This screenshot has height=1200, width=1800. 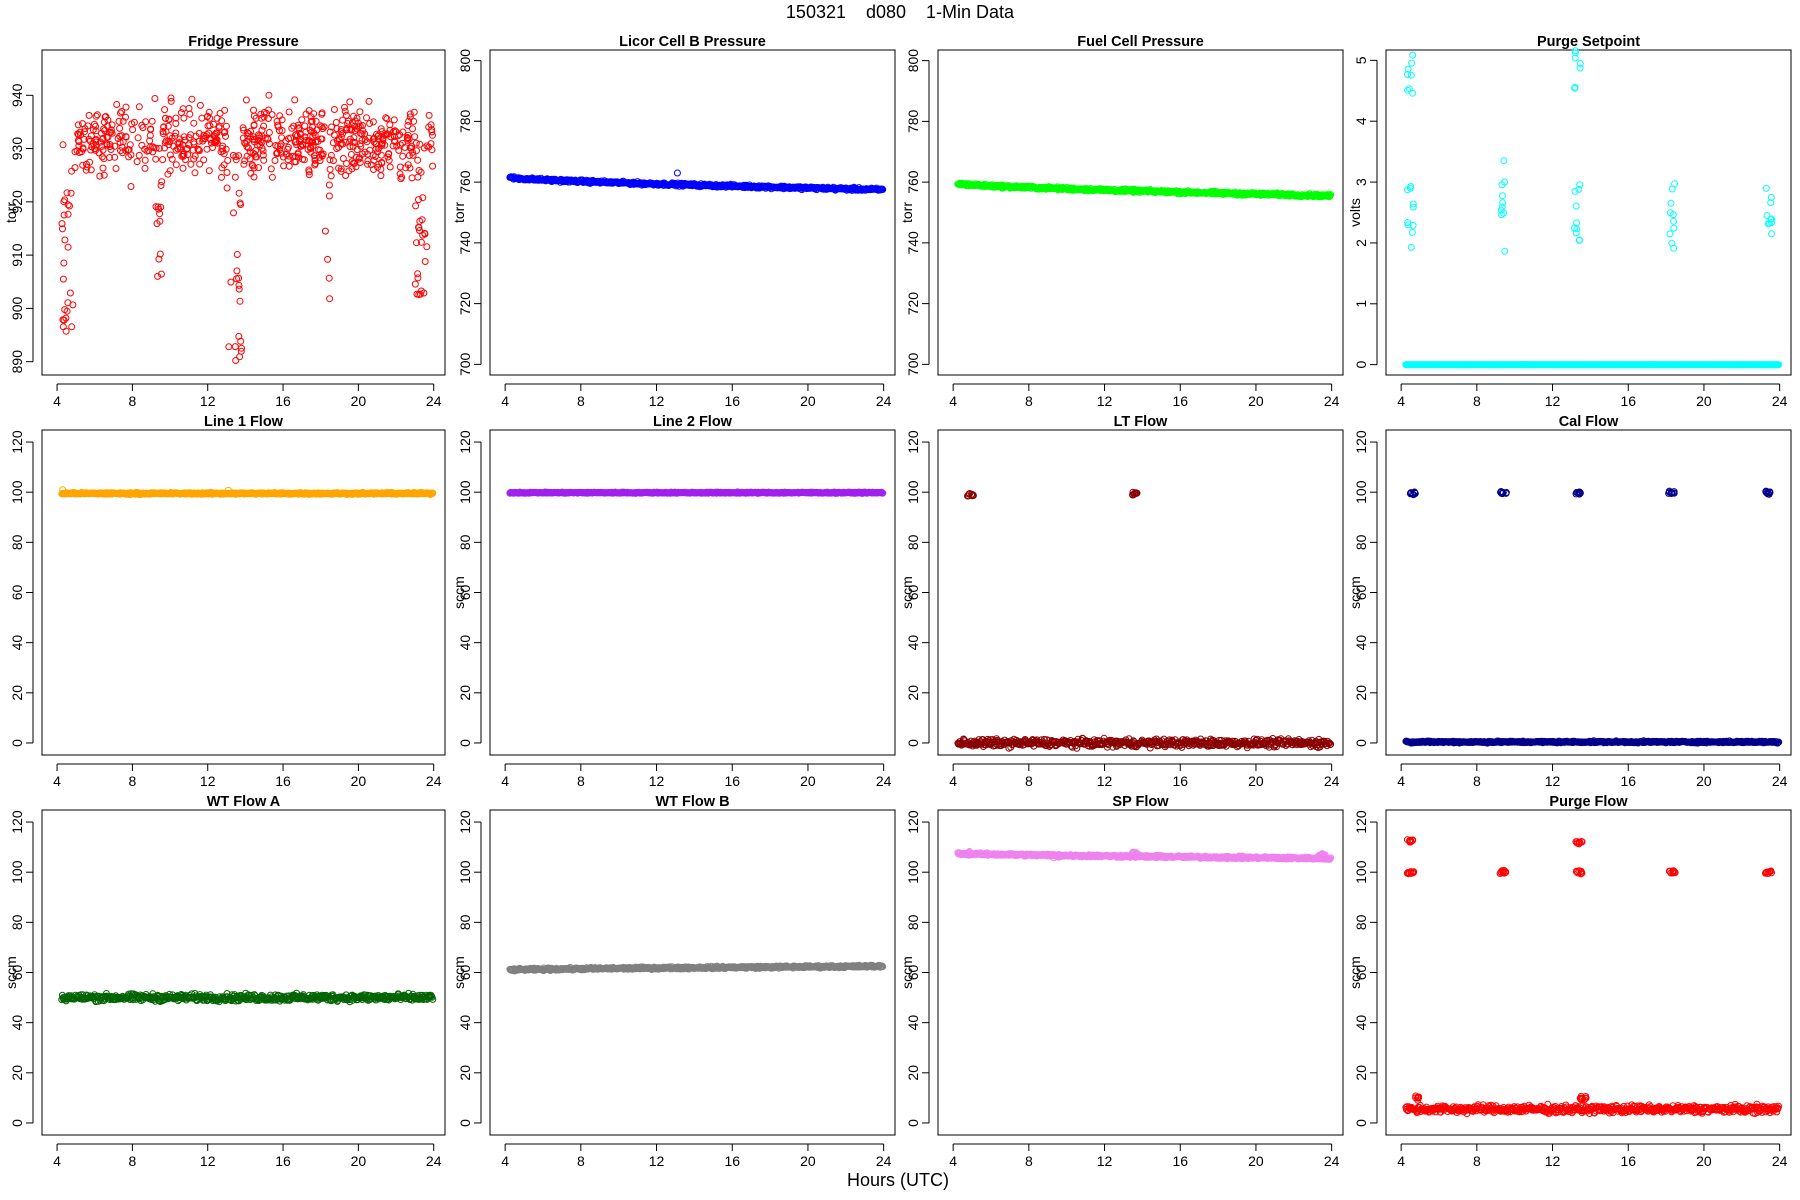 I want to click on y-tick-label: 20, so click(x=17, y=693).